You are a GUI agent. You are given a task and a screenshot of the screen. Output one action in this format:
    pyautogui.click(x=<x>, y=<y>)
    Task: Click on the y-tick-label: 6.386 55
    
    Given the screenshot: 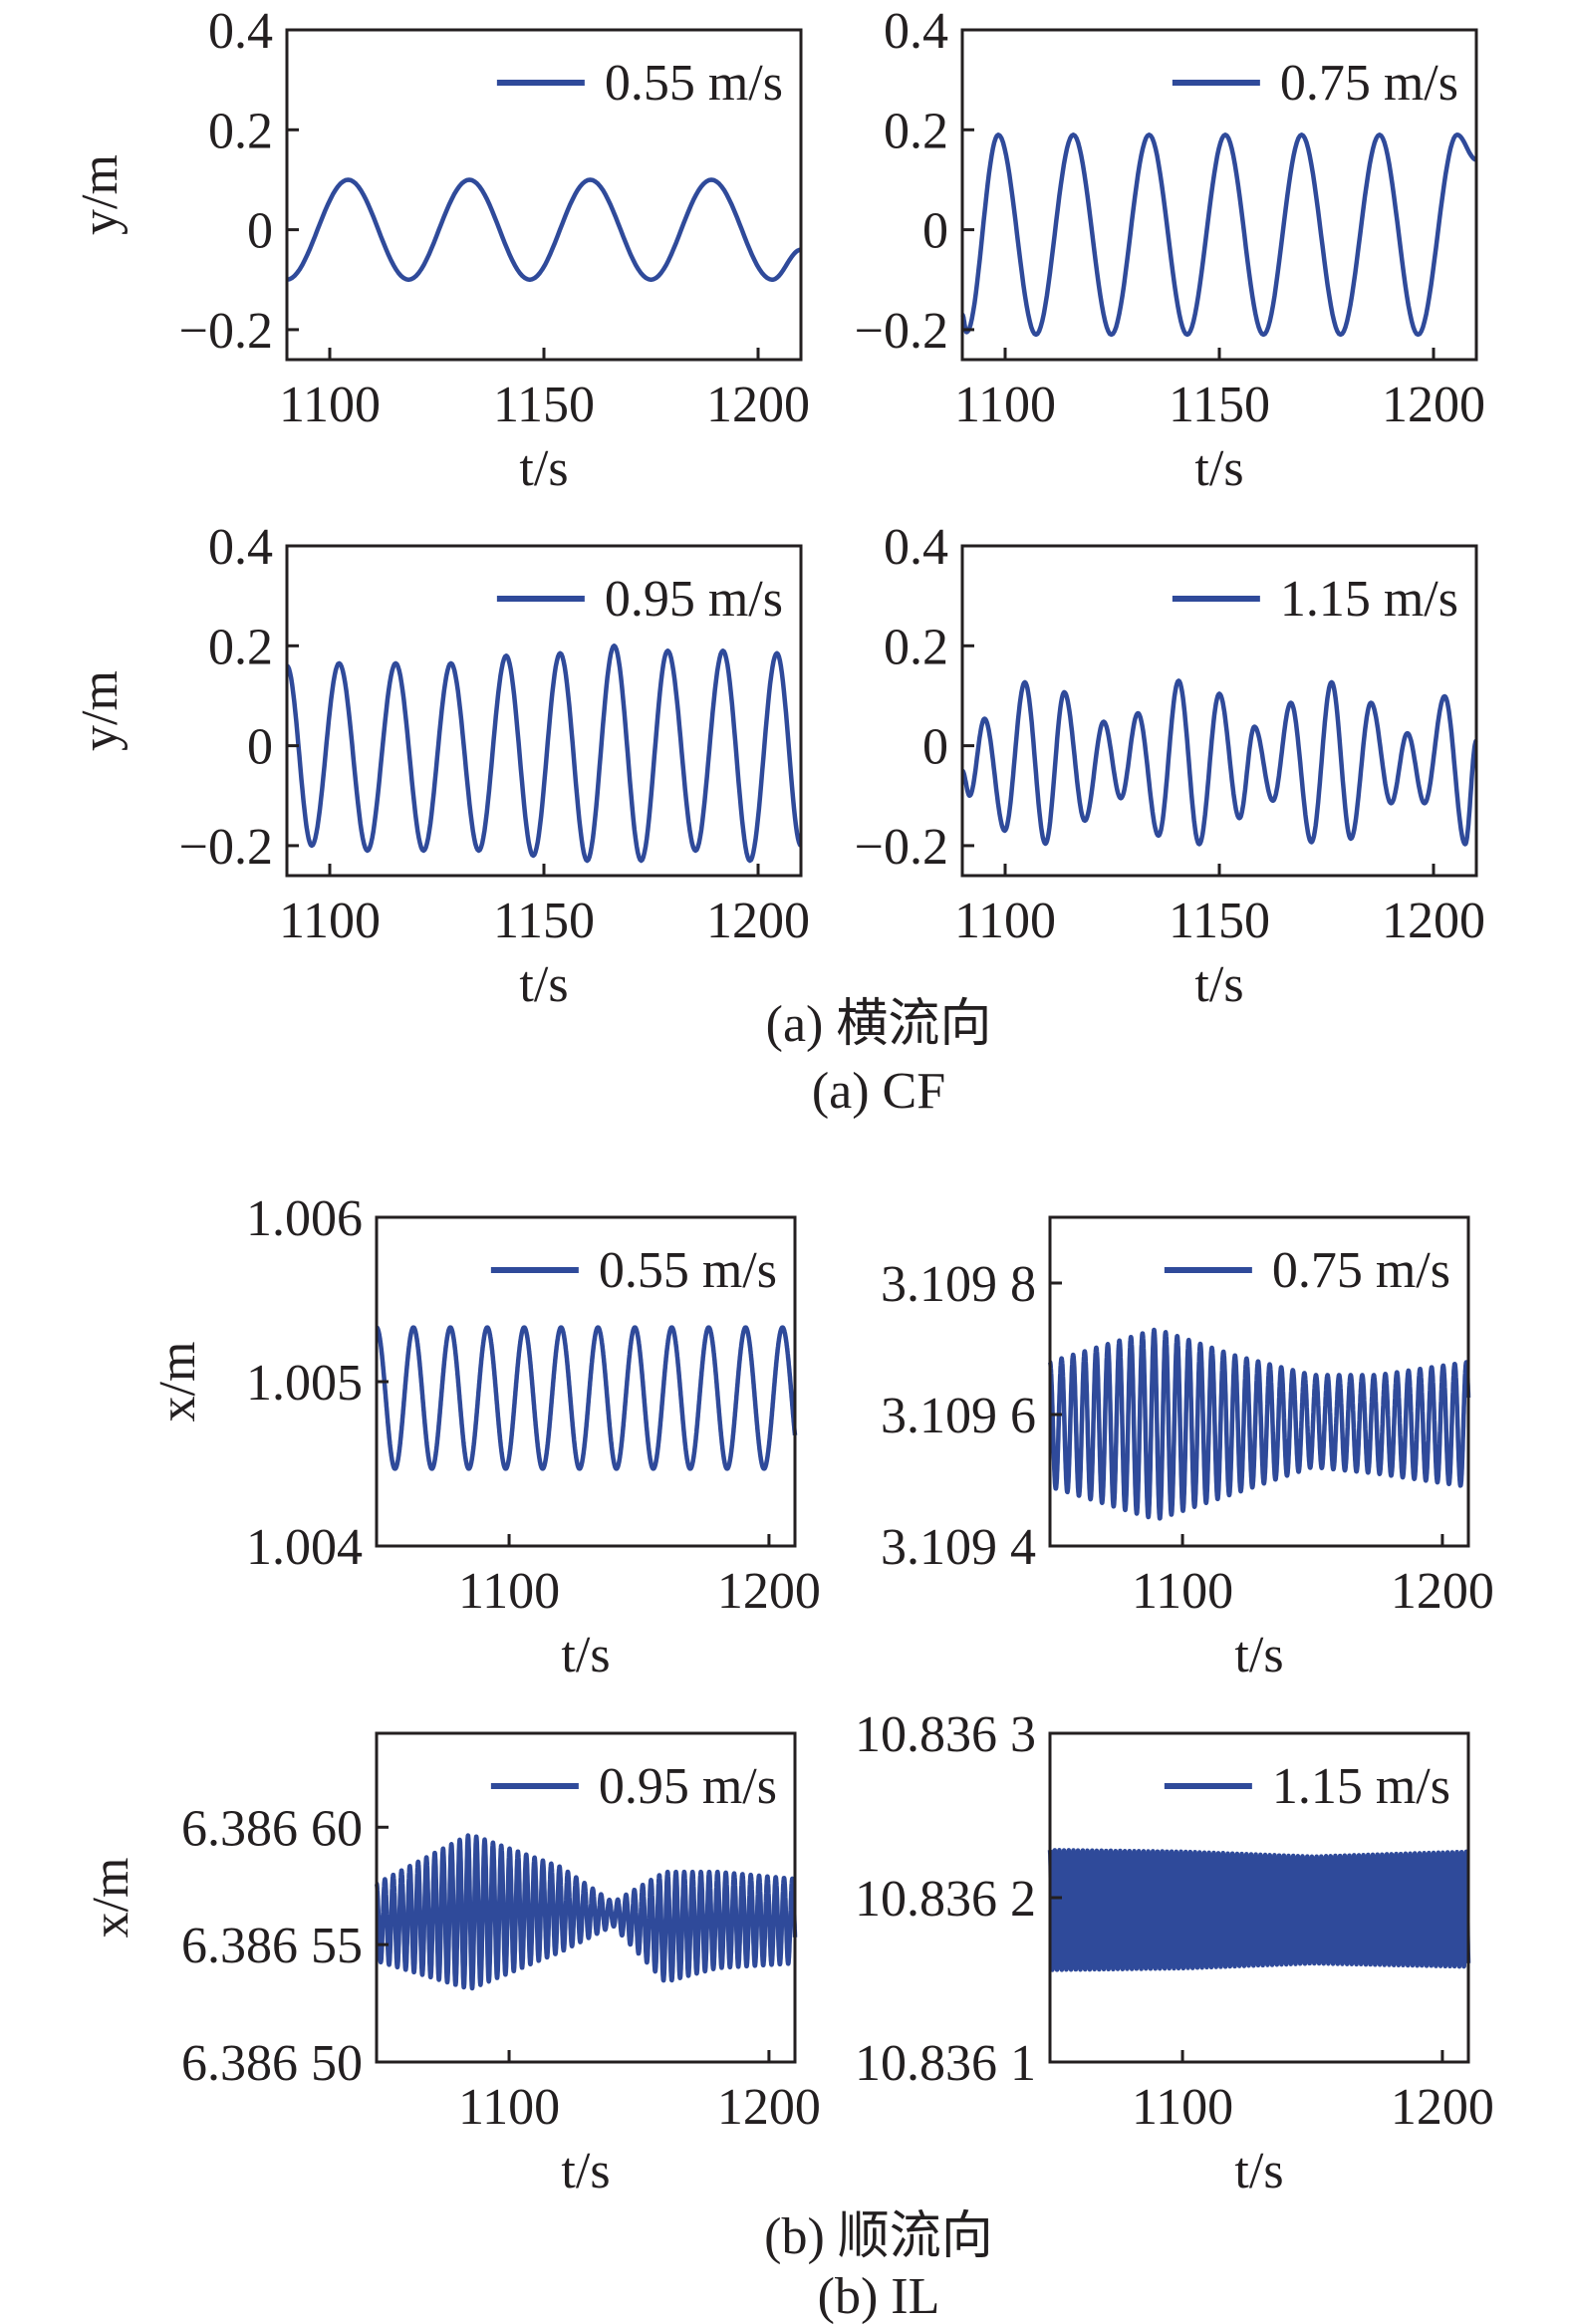 What is the action you would take?
    pyautogui.click(x=272, y=1946)
    